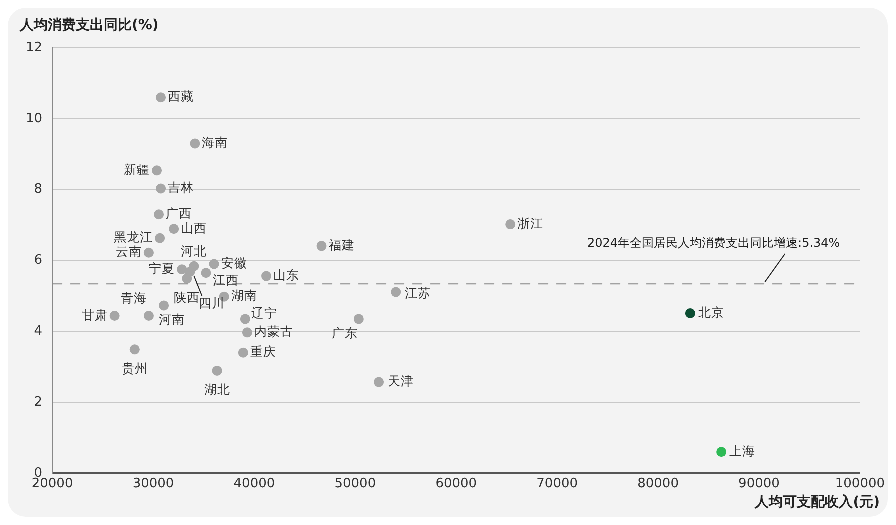 Image resolution: width=896 pixels, height=525 pixels. What do you see at coordinates (194, 228) in the screenshot?
I see `annotation: 山西` at bounding box center [194, 228].